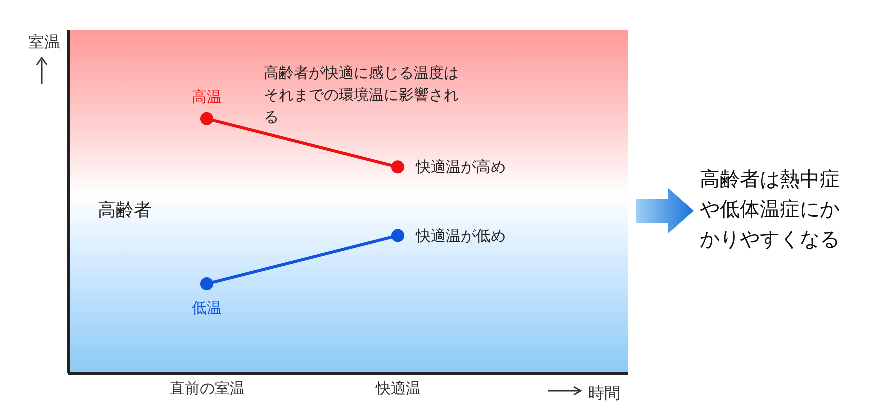 This screenshot has height=408, width=876. Describe the element at coordinates (125, 210) in the screenshot. I see `annotation: 高齢者` at that location.